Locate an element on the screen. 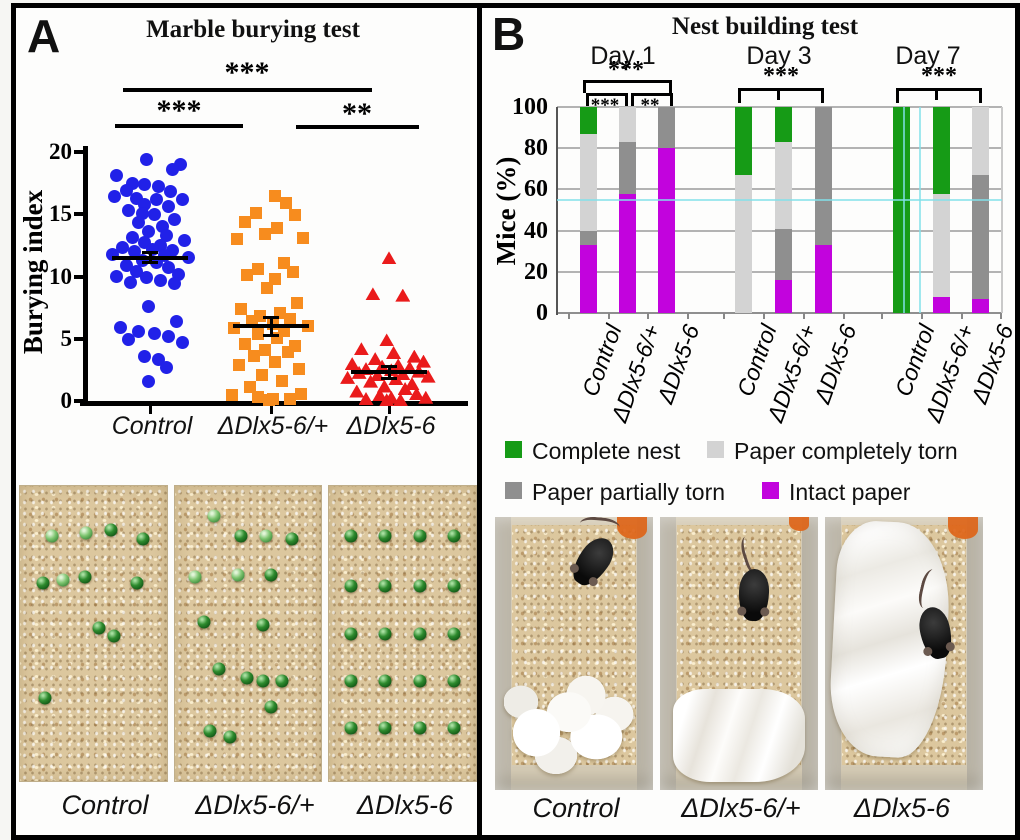 This screenshot has height=840, width=1020. day1-outer-sig-label: *** is located at coordinates (626, 70).